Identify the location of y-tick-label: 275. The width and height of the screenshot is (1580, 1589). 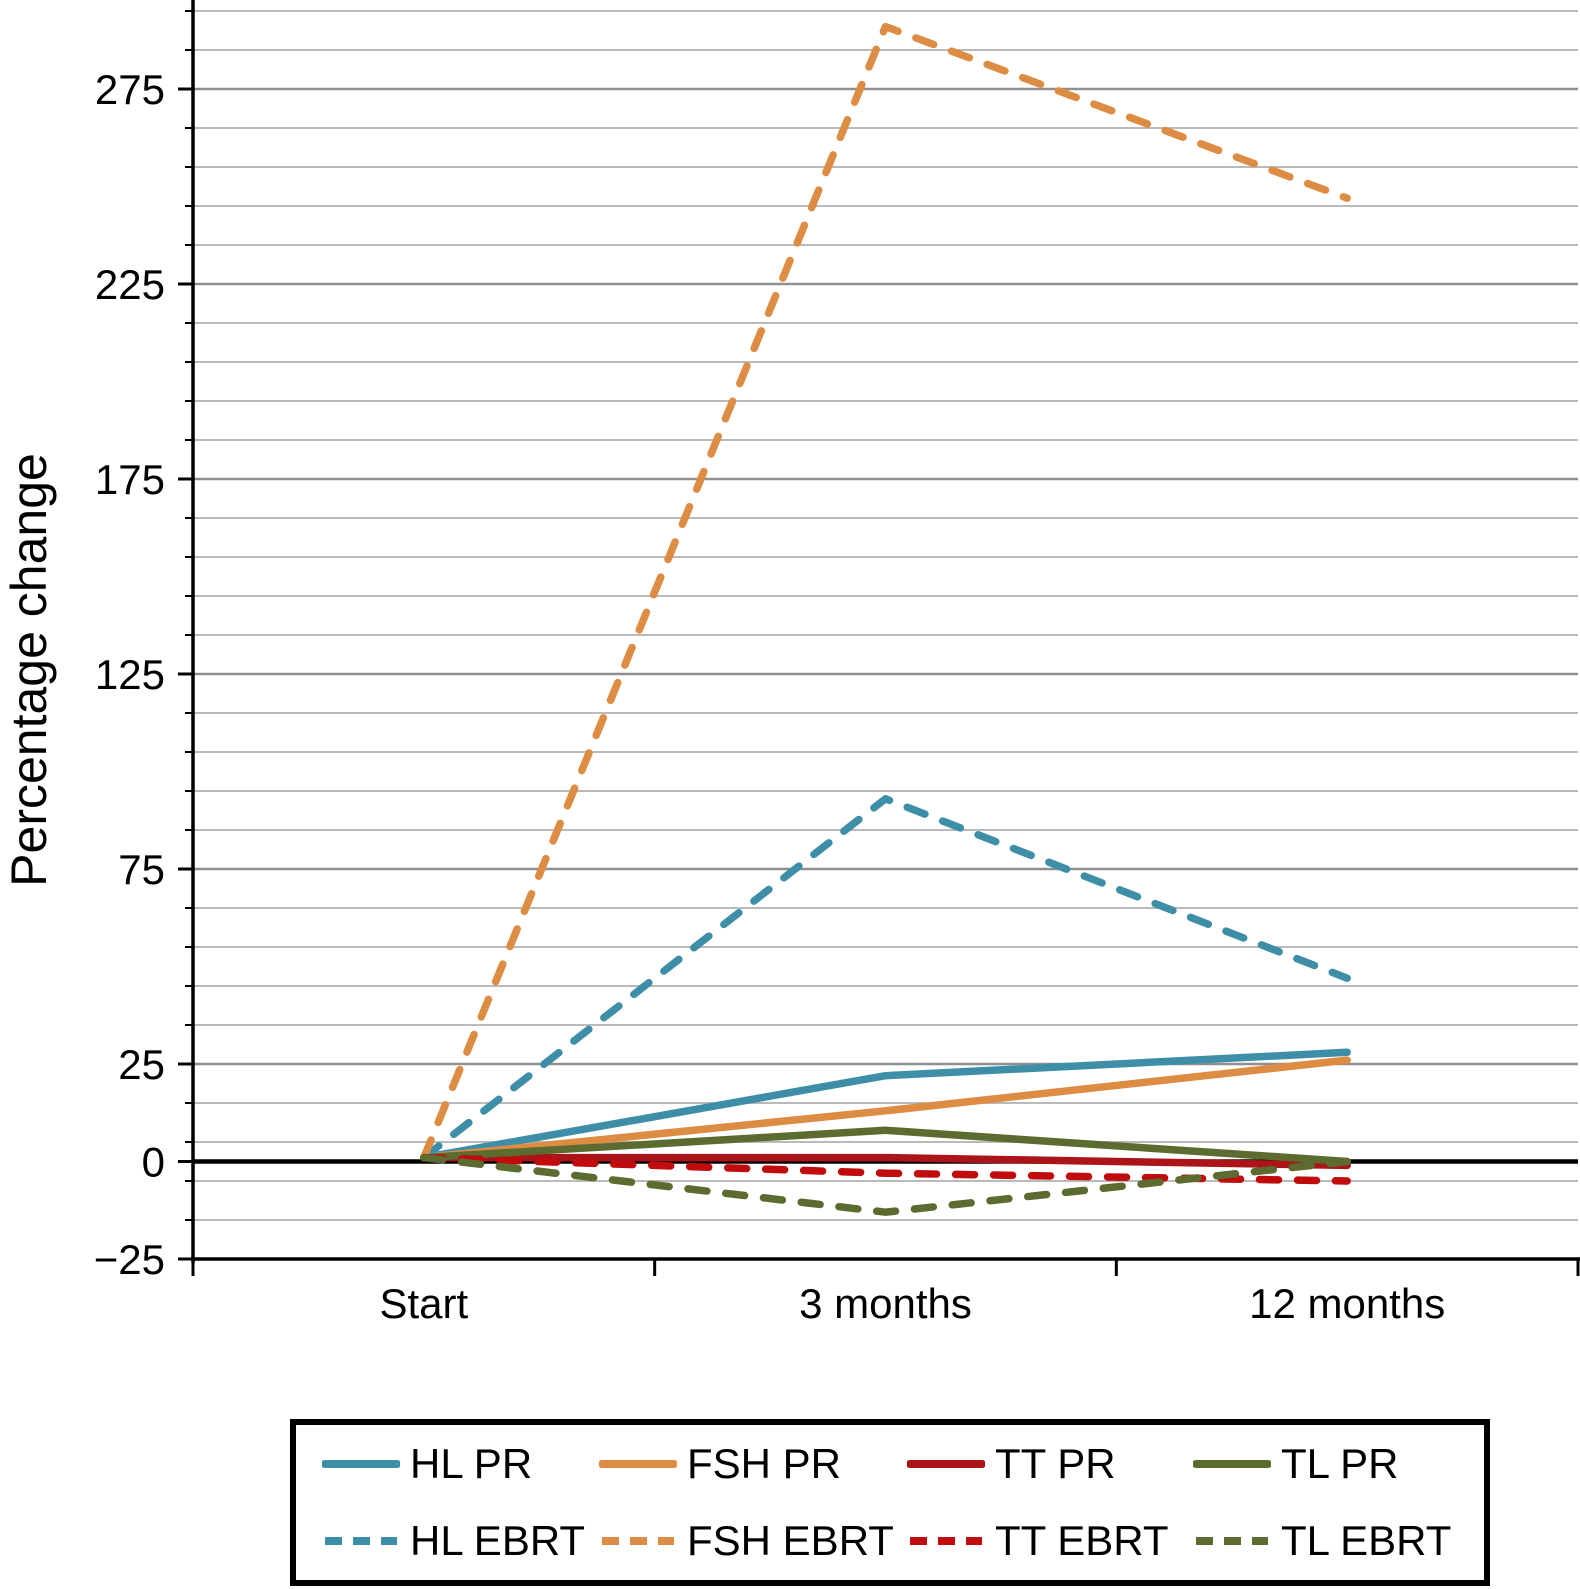
(130, 89).